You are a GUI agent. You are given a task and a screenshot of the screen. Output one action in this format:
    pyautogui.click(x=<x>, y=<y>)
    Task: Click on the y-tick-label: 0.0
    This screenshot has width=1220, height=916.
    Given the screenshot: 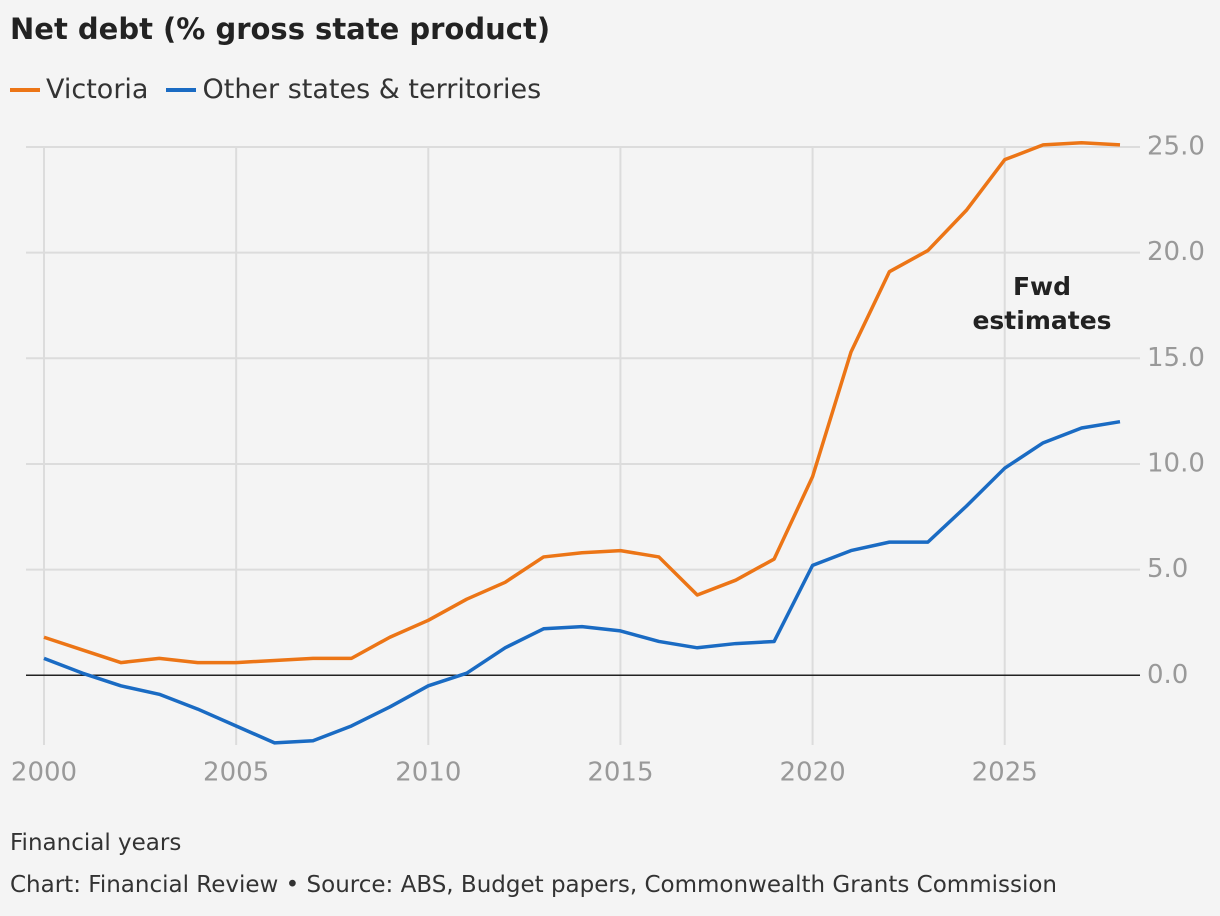 What is the action you would take?
    pyautogui.click(x=1167, y=675)
    